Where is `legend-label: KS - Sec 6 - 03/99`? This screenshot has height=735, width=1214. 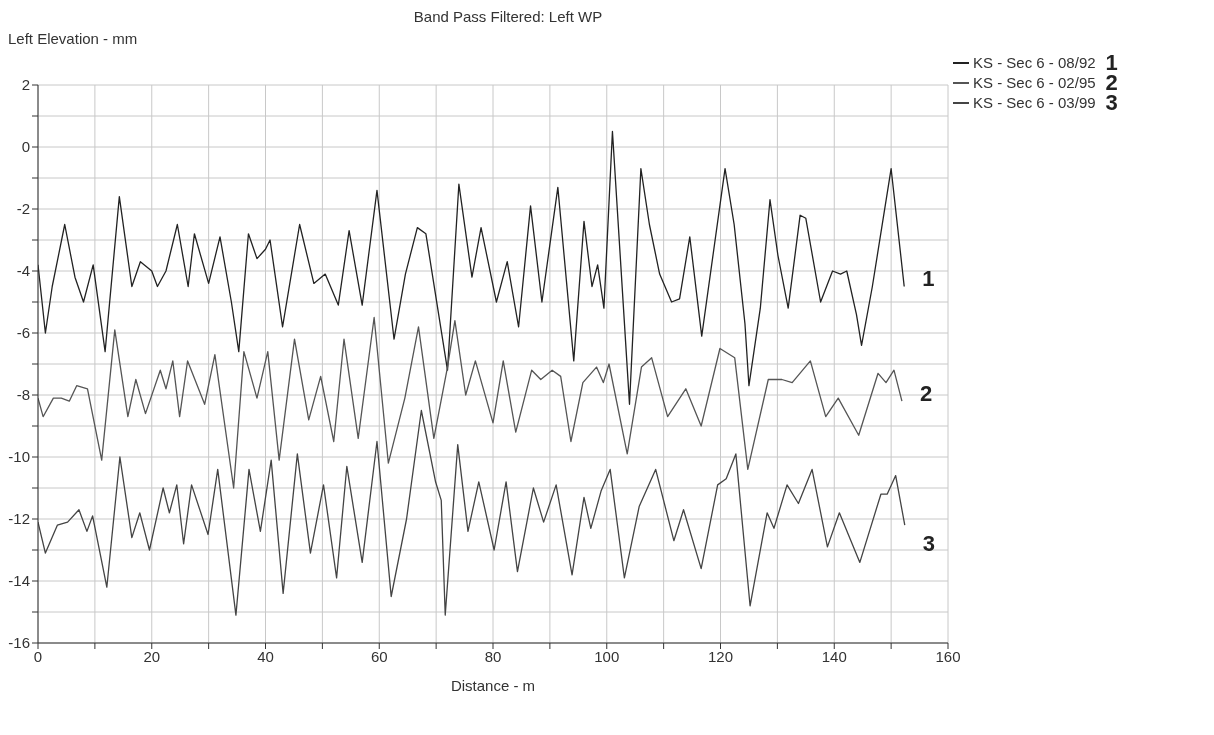
legend-label: KS - Sec 6 - 03/99 is located at coordinates (1034, 103).